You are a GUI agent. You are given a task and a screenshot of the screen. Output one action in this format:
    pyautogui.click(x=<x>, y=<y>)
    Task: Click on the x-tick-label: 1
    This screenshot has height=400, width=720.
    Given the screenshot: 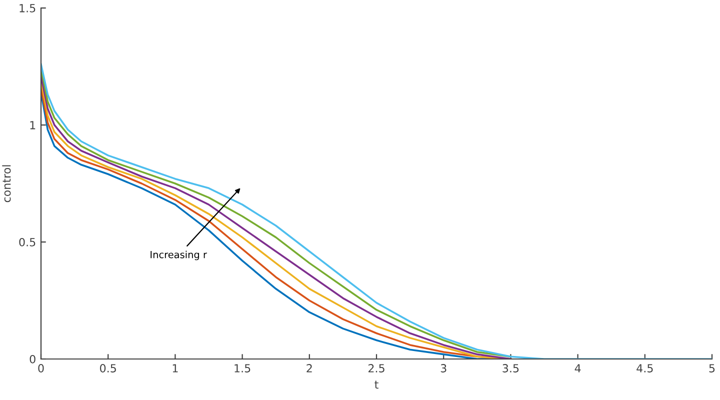 What is the action you would take?
    pyautogui.click(x=175, y=368)
    